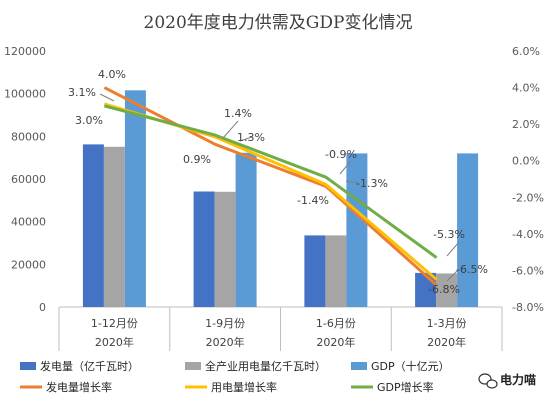 This screenshot has height=406, width=556. I want to click on left-tick-label: 40000, so click(28, 222).